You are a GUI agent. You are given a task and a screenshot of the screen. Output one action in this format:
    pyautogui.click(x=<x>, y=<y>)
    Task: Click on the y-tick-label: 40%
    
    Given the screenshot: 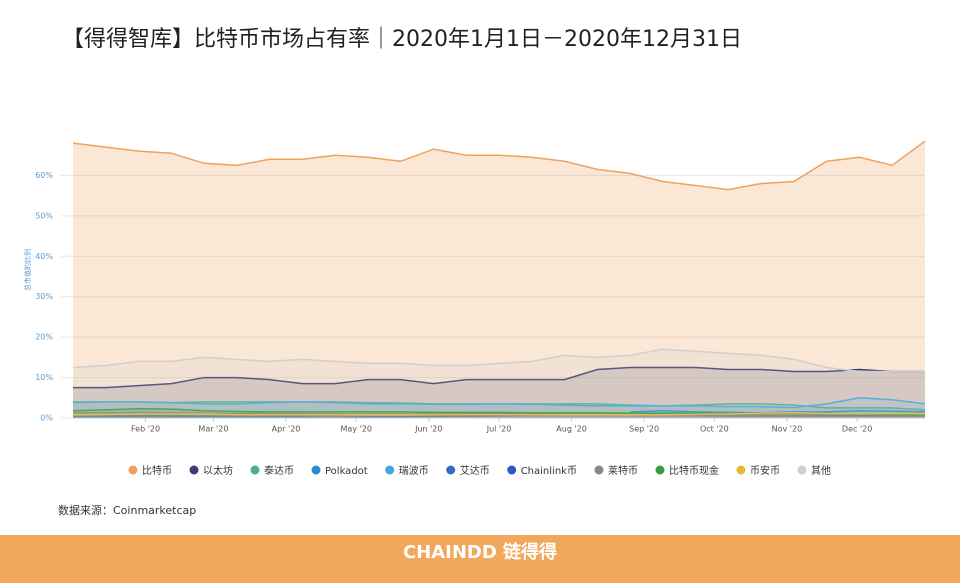 What is the action you would take?
    pyautogui.click(x=44, y=256)
    